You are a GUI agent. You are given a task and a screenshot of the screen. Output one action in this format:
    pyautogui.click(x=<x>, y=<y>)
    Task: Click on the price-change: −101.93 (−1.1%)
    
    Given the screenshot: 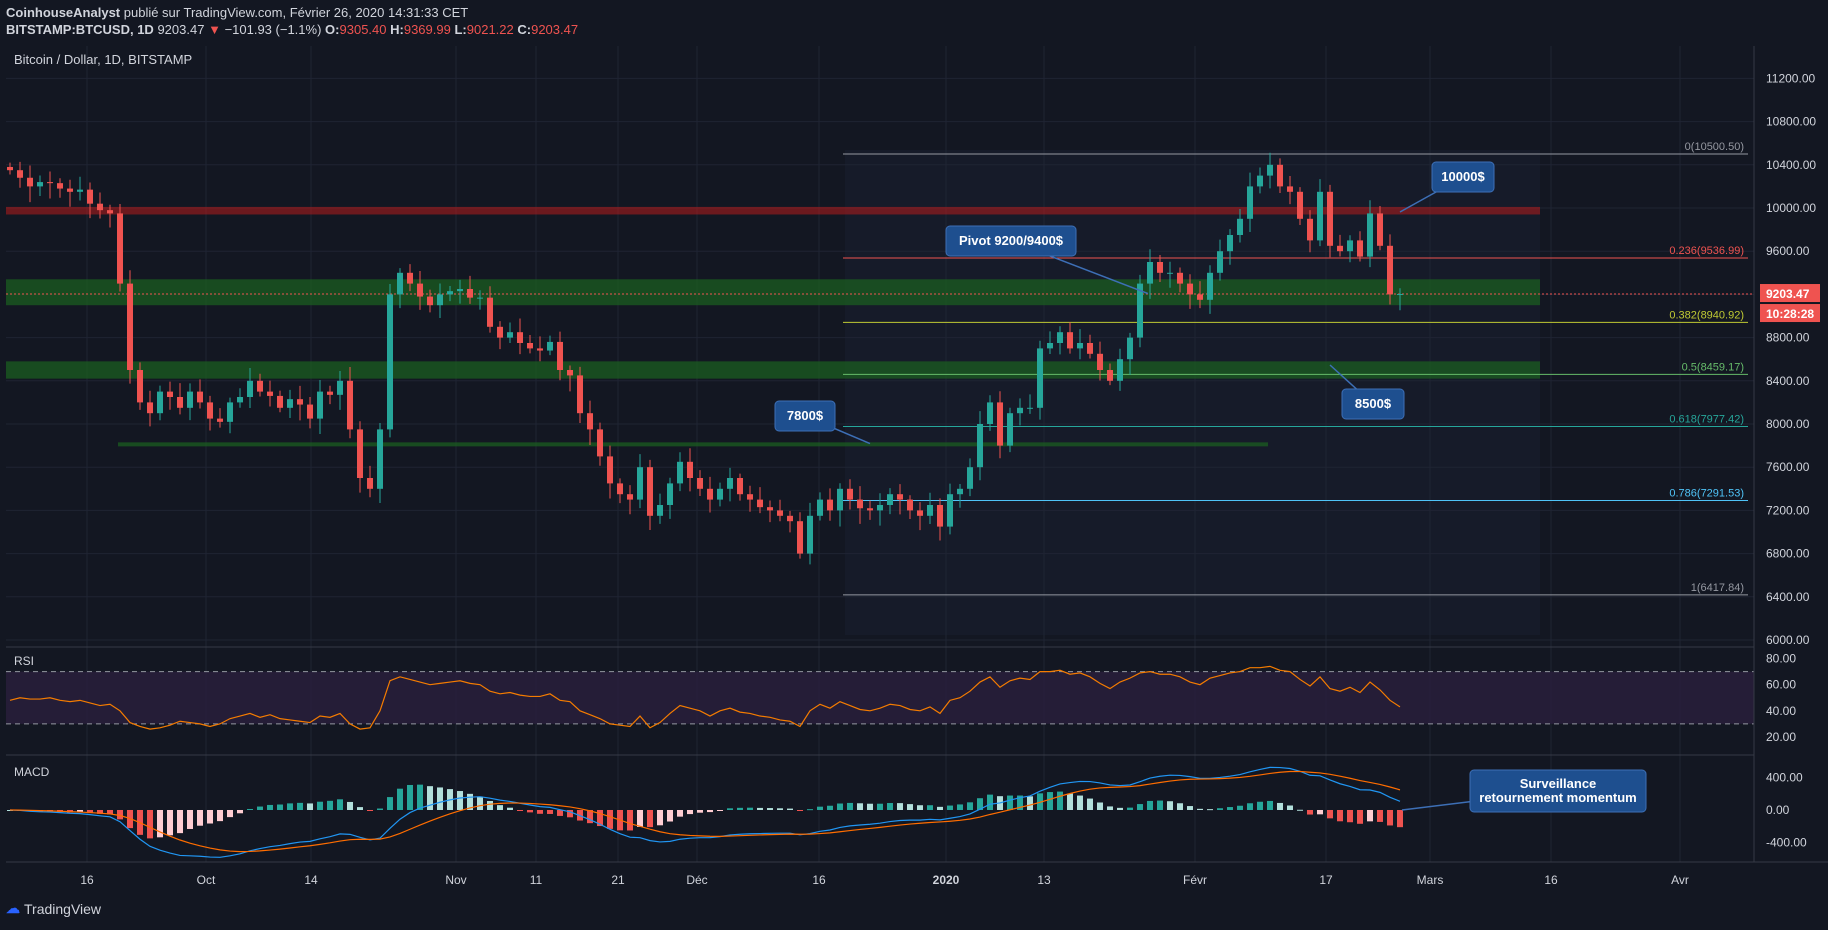 What is the action you would take?
    pyautogui.click(x=273, y=29)
    